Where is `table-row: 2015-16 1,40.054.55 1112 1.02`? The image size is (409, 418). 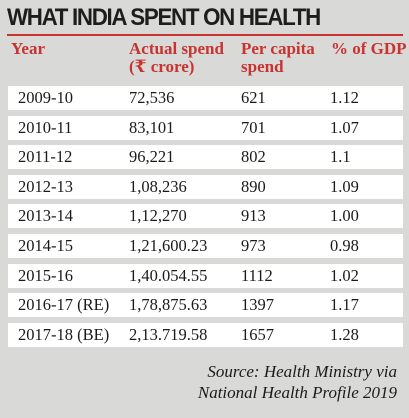
table-row: 2015-16 1,40.054.55 1112 1.02 is located at coordinates (205, 275).